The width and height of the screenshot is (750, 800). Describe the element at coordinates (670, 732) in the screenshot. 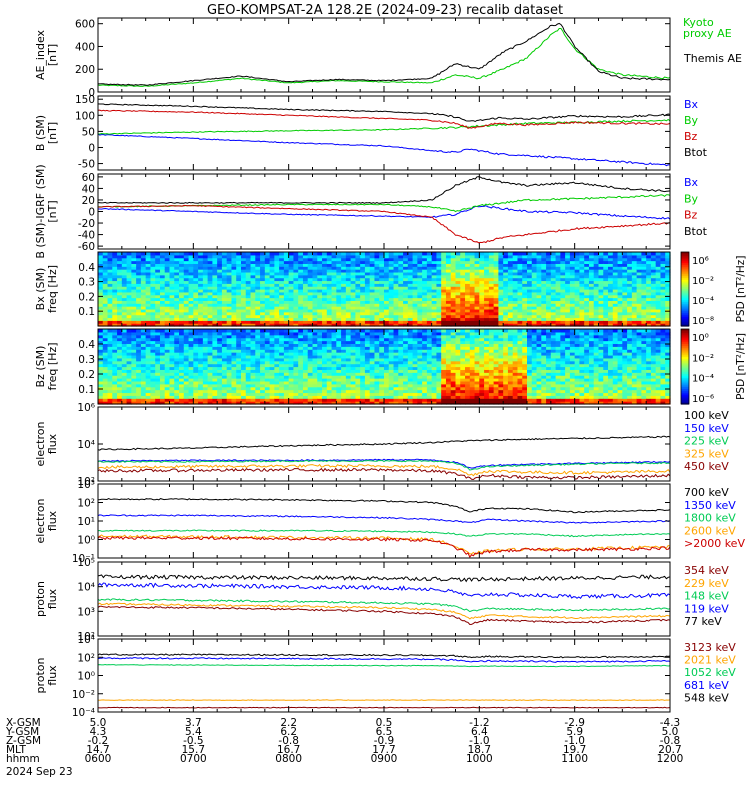

I see `x-row-value: 5.0` at that location.